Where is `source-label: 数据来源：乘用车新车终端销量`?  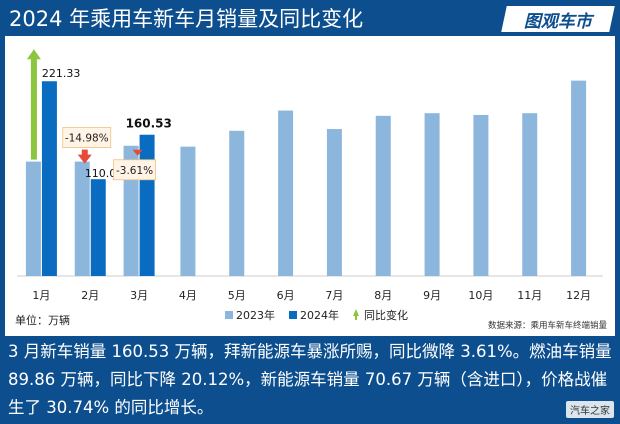 source-label: 数据来源：乘用车新车终端销量 is located at coordinates (548, 325).